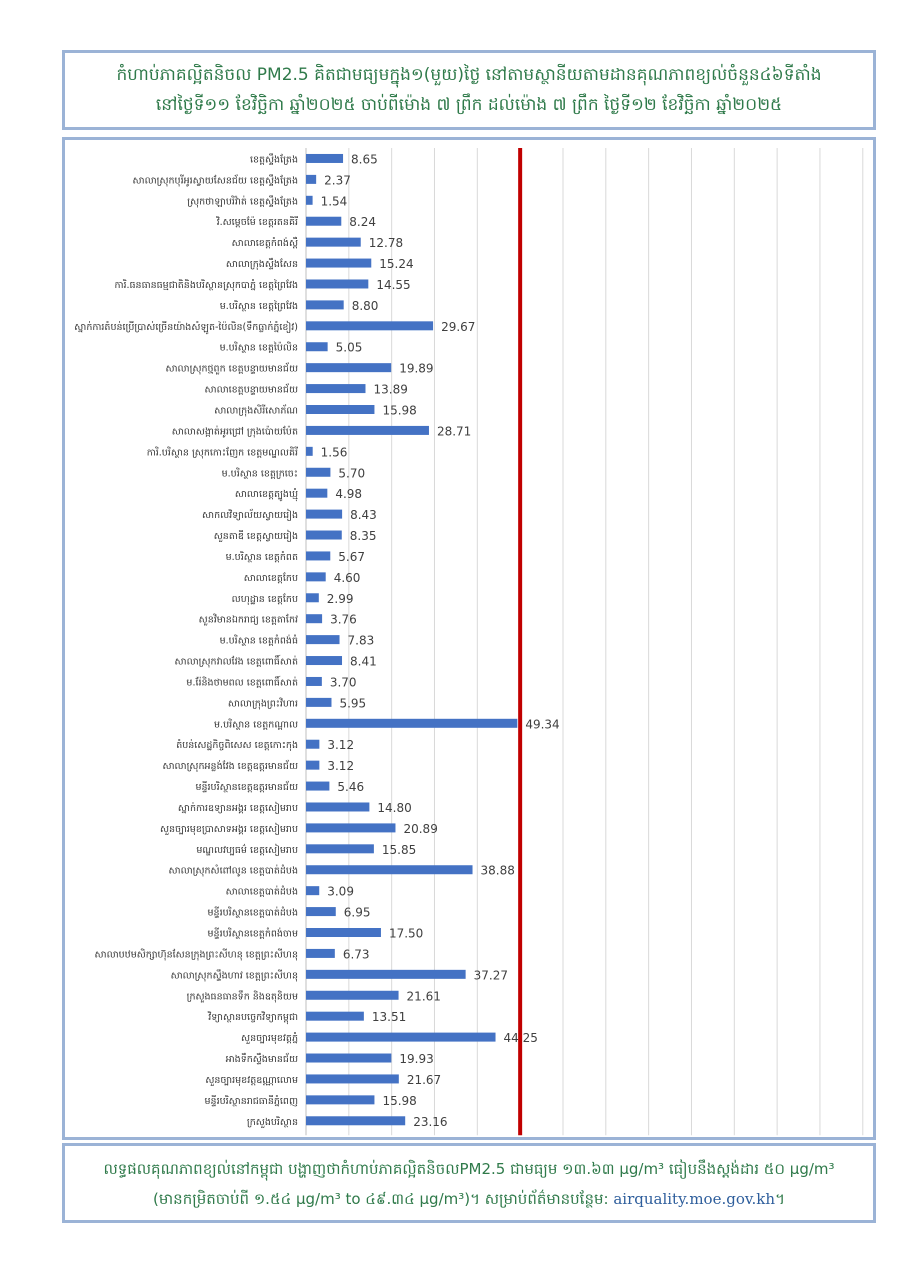 The height and width of the screenshot is (1280, 905). Describe the element at coordinates (348, 494) in the screenshot. I see `data-label: 4.98` at that location.